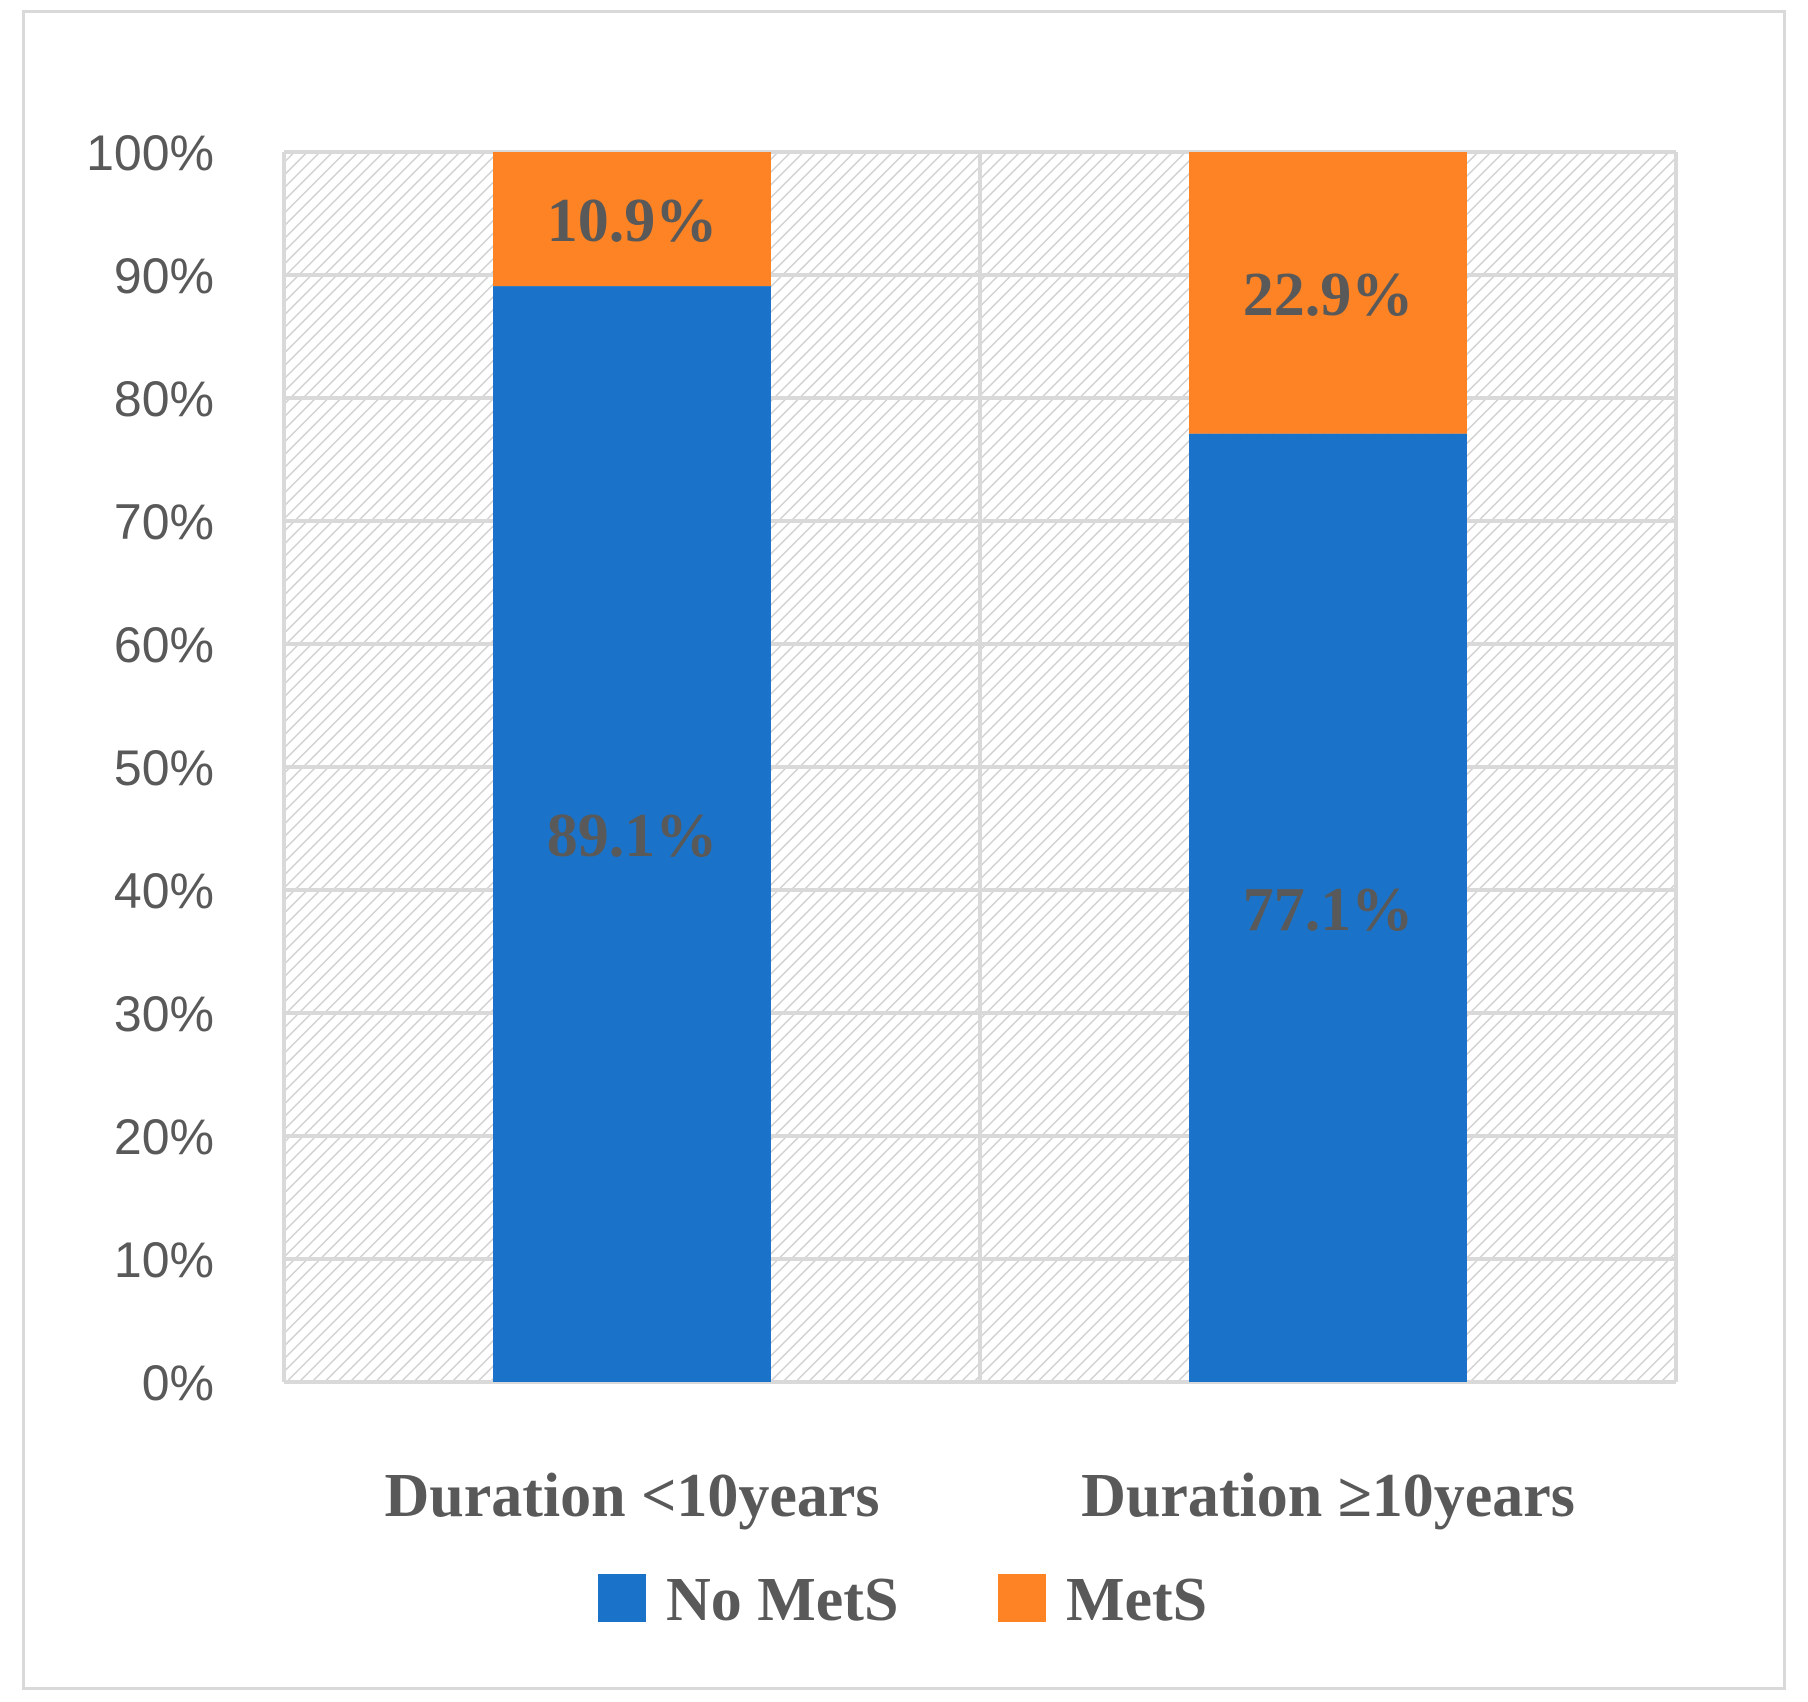  What do you see at coordinates (164, 891) in the screenshot?
I see `y-tick-label: 40%` at bounding box center [164, 891].